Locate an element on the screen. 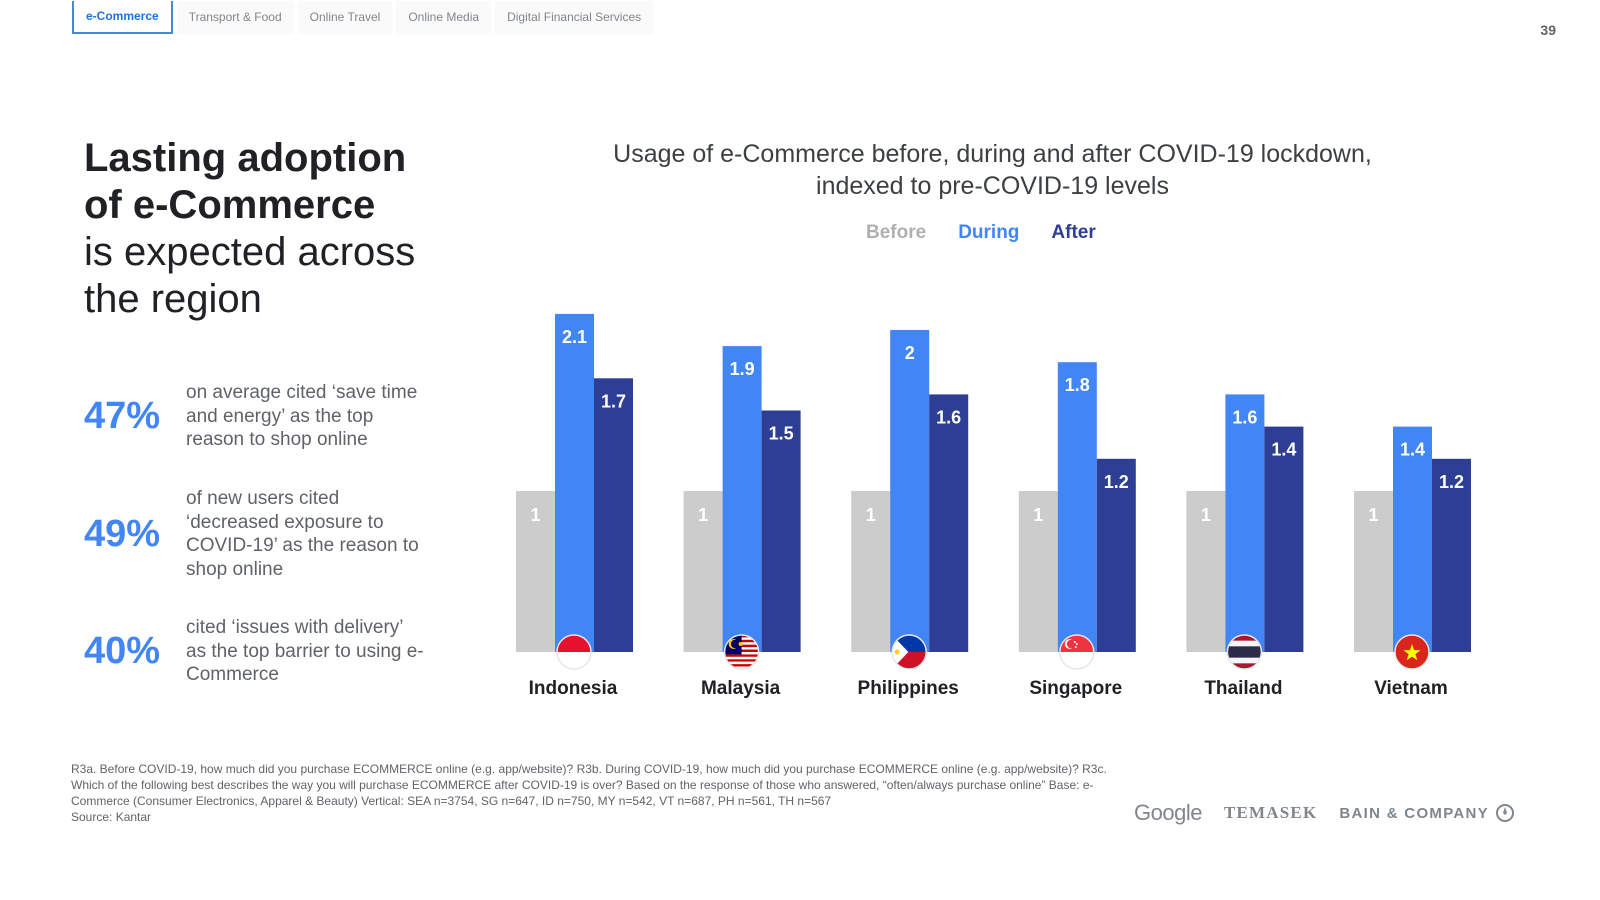 Image resolution: width=1600 pixels, height=900 pixels. bar-vietnam-during is located at coordinates (1412, 539).